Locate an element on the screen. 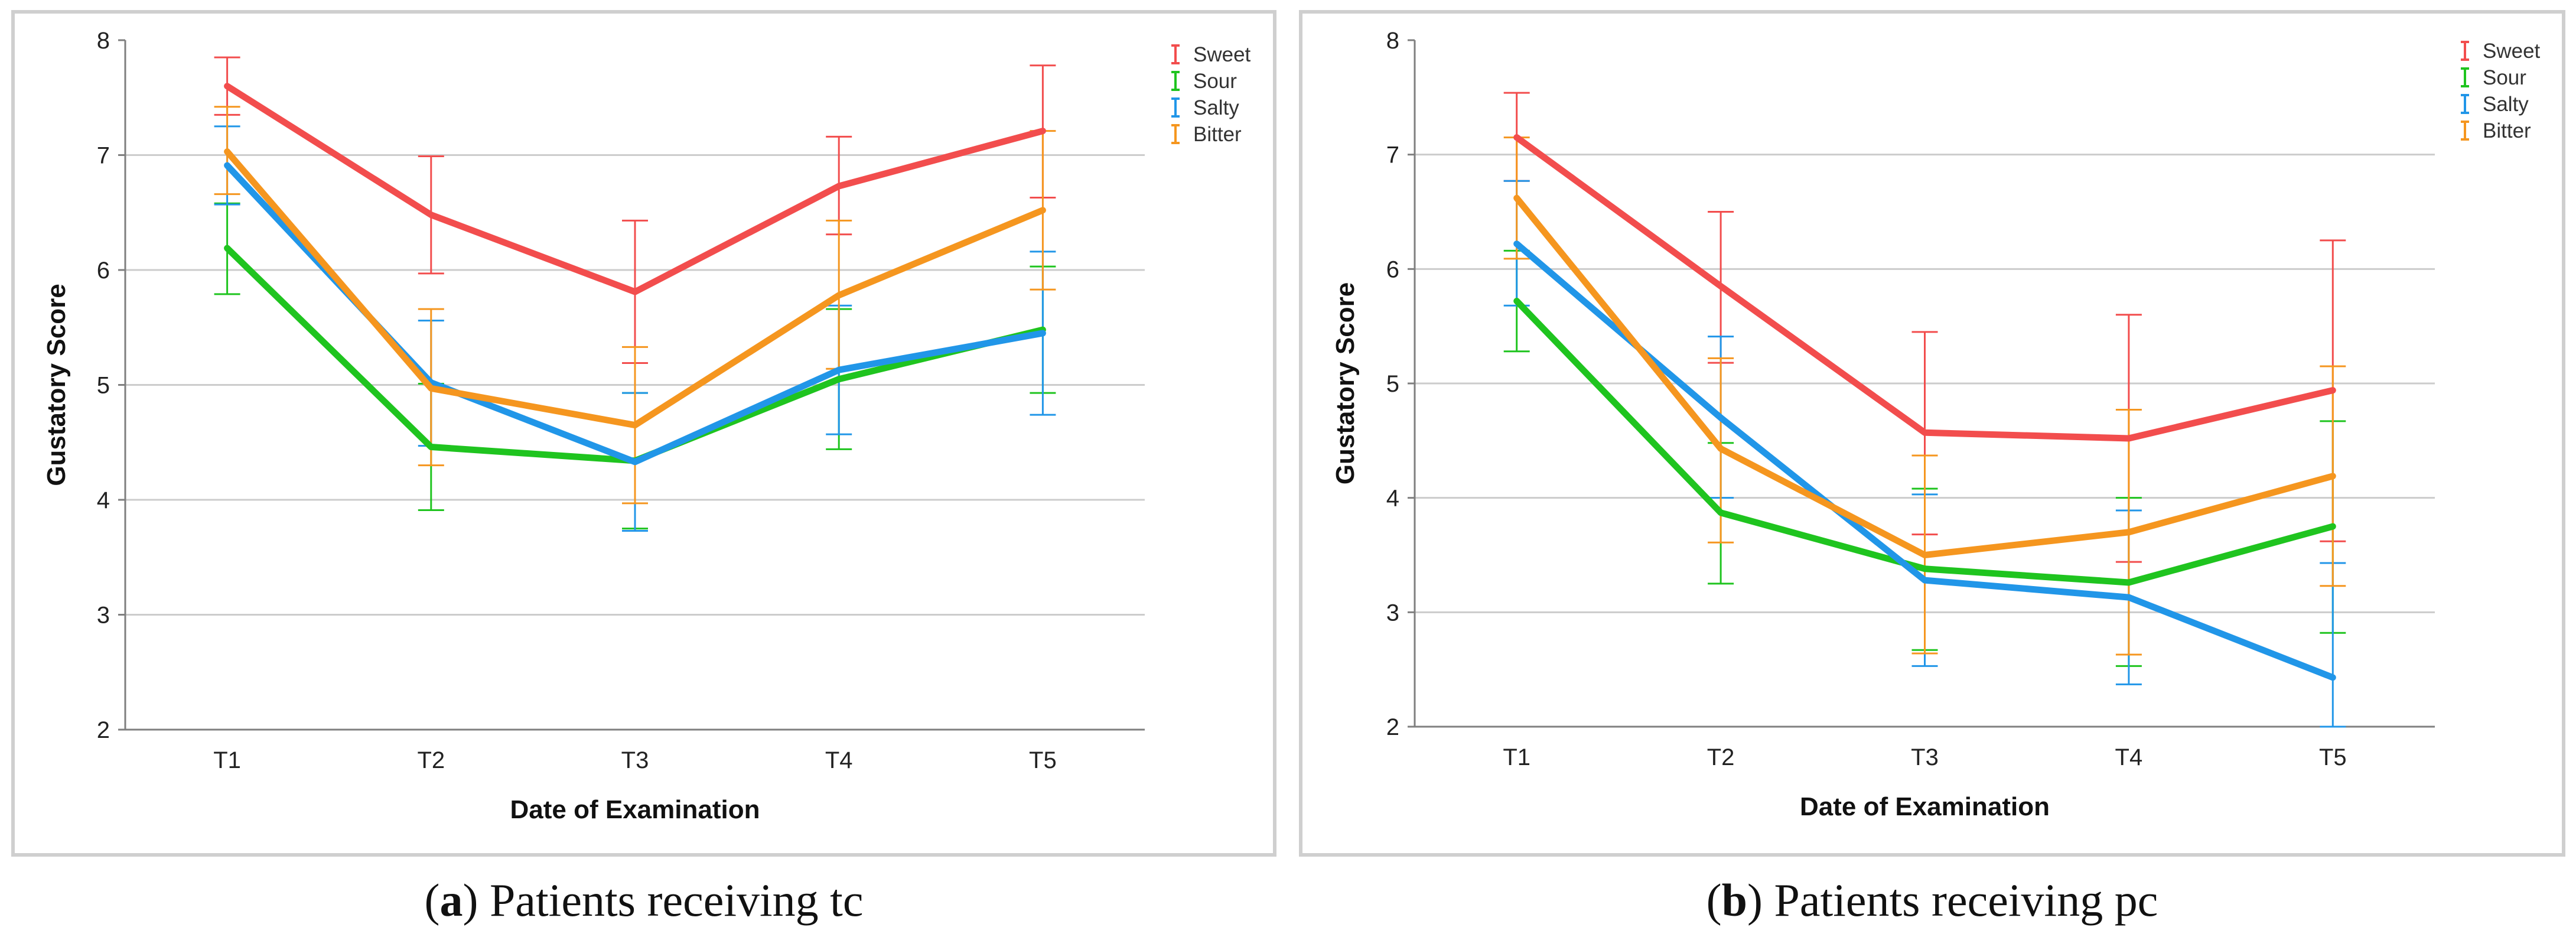 Image resolution: width=2576 pixels, height=937 pixels. panel-b-caption-text: Patients receiving pc is located at coordinates (1966, 900).